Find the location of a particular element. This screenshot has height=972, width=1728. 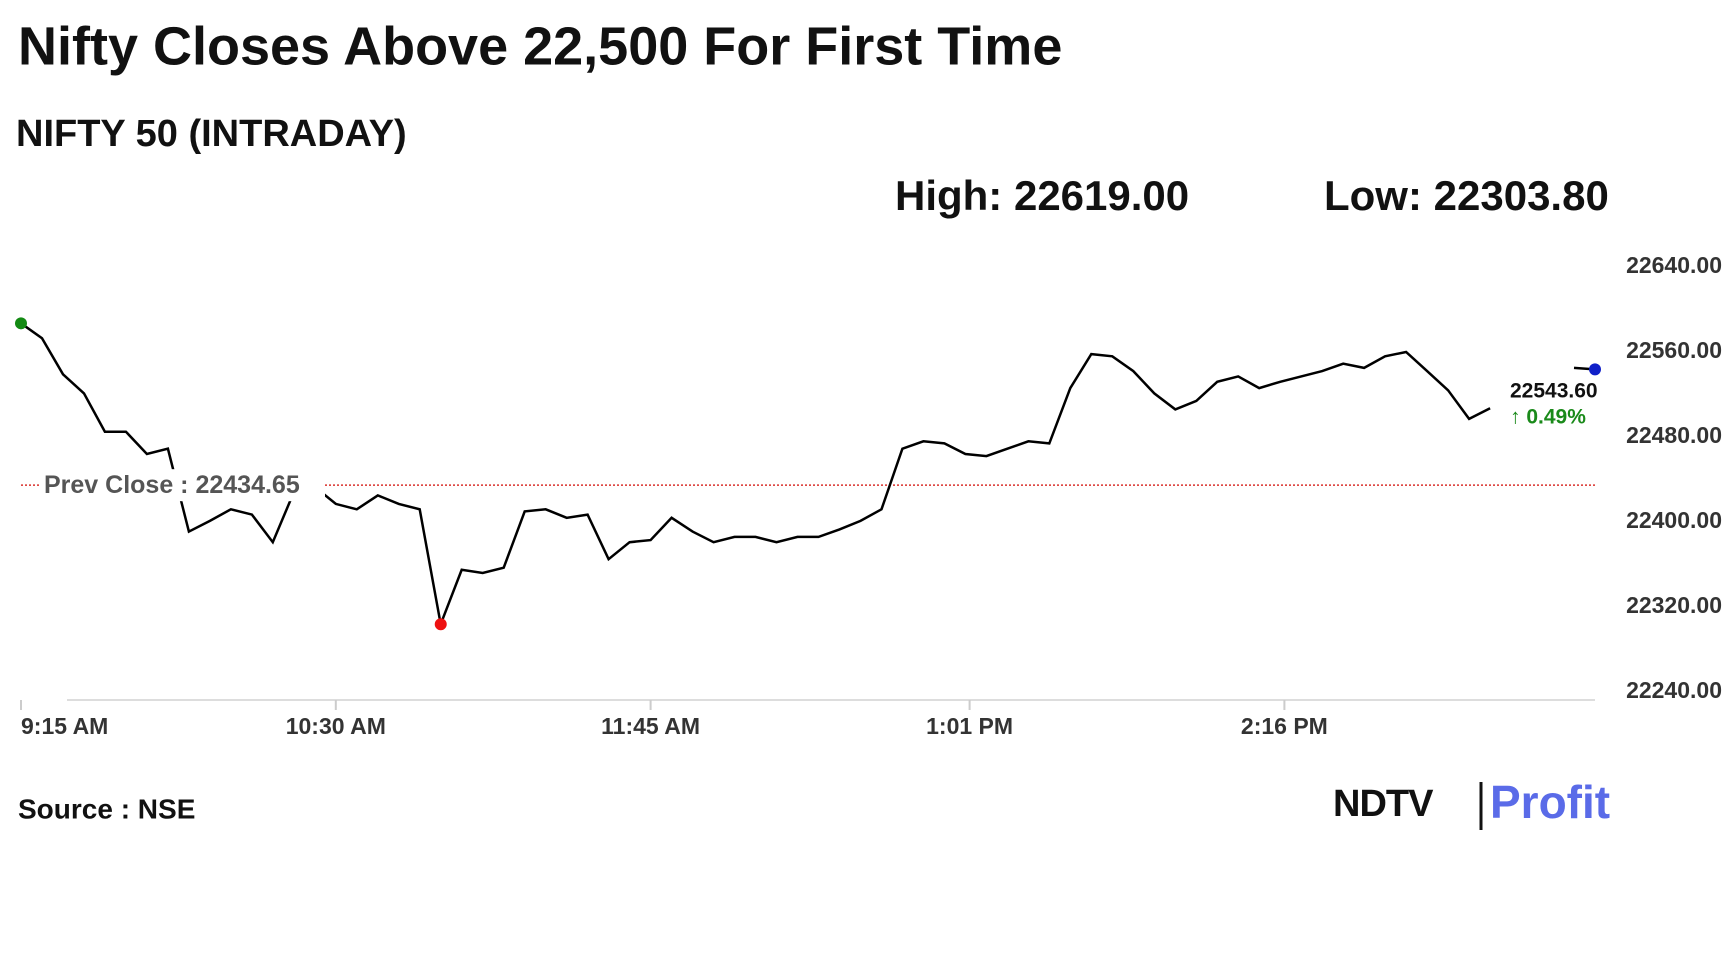

x-tick-label: 11:45 AM is located at coordinates (650, 726).